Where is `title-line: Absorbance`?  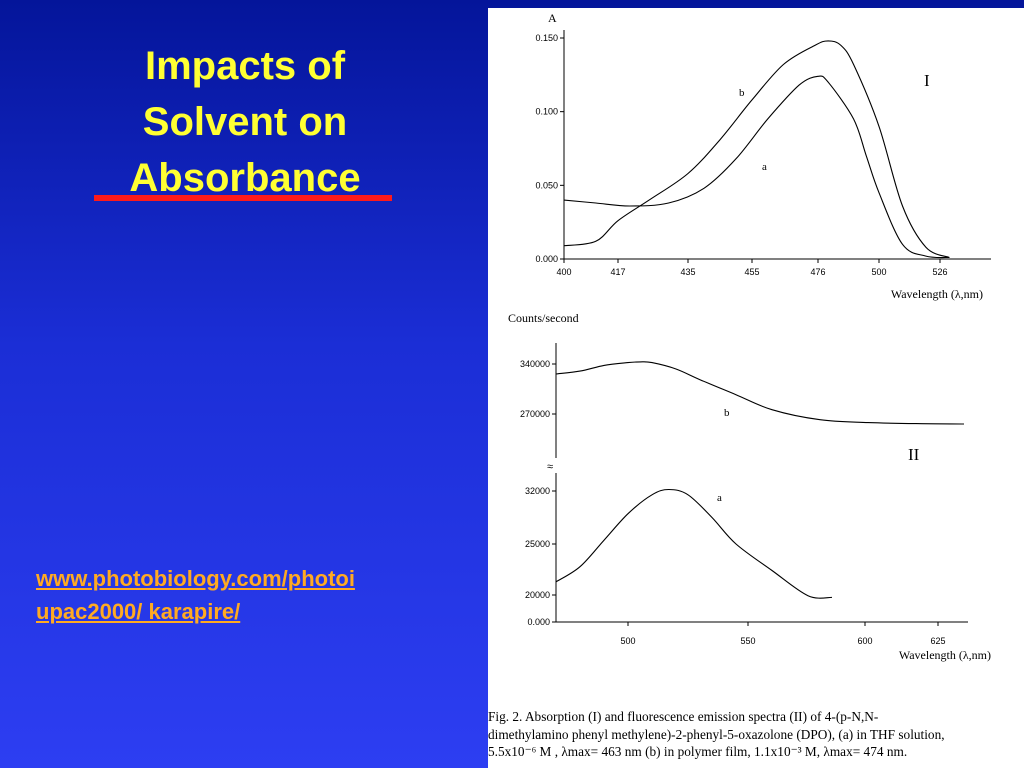
title-line: Absorbance is located at coordinates (245, 178).